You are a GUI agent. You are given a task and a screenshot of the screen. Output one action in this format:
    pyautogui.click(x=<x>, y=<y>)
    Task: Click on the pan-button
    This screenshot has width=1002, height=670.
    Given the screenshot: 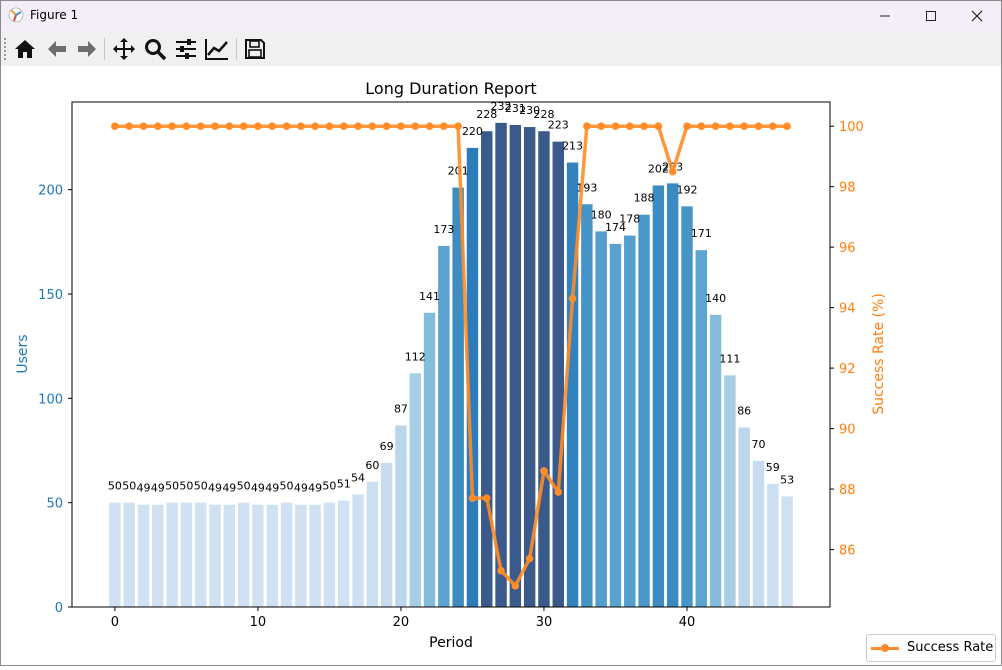 What is the action you would take?
    pyautogui.click(x=124, y=49)
    